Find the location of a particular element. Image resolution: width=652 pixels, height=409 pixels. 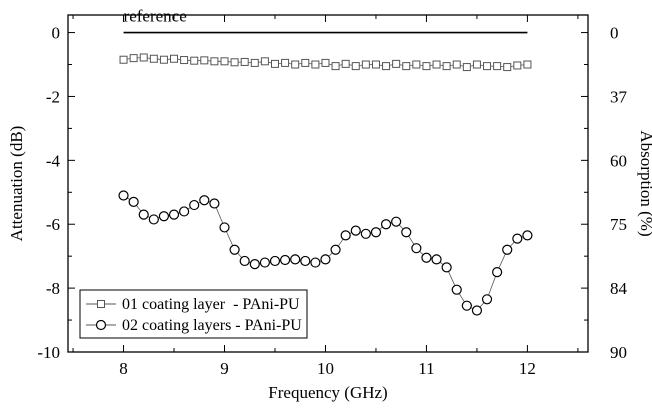

legend-marker-circle is located at coordinates (101, 325).